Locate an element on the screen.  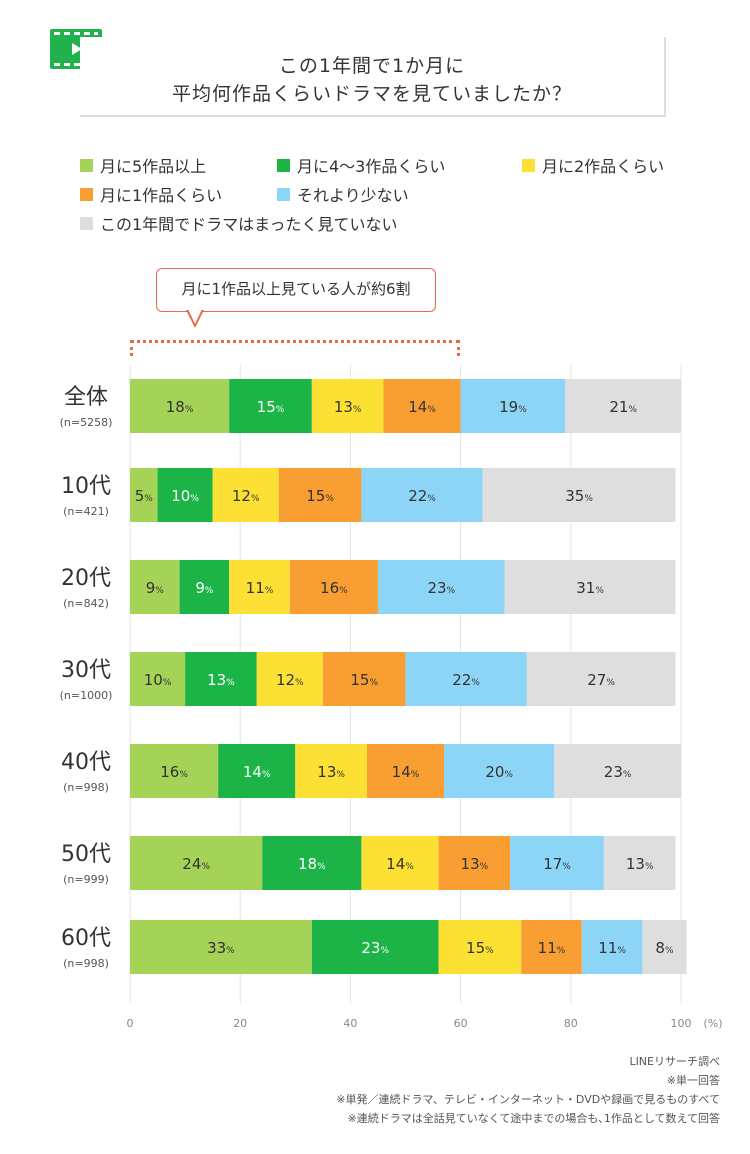
legend-item-less: それより少ない is located at coordinates (343, 194).